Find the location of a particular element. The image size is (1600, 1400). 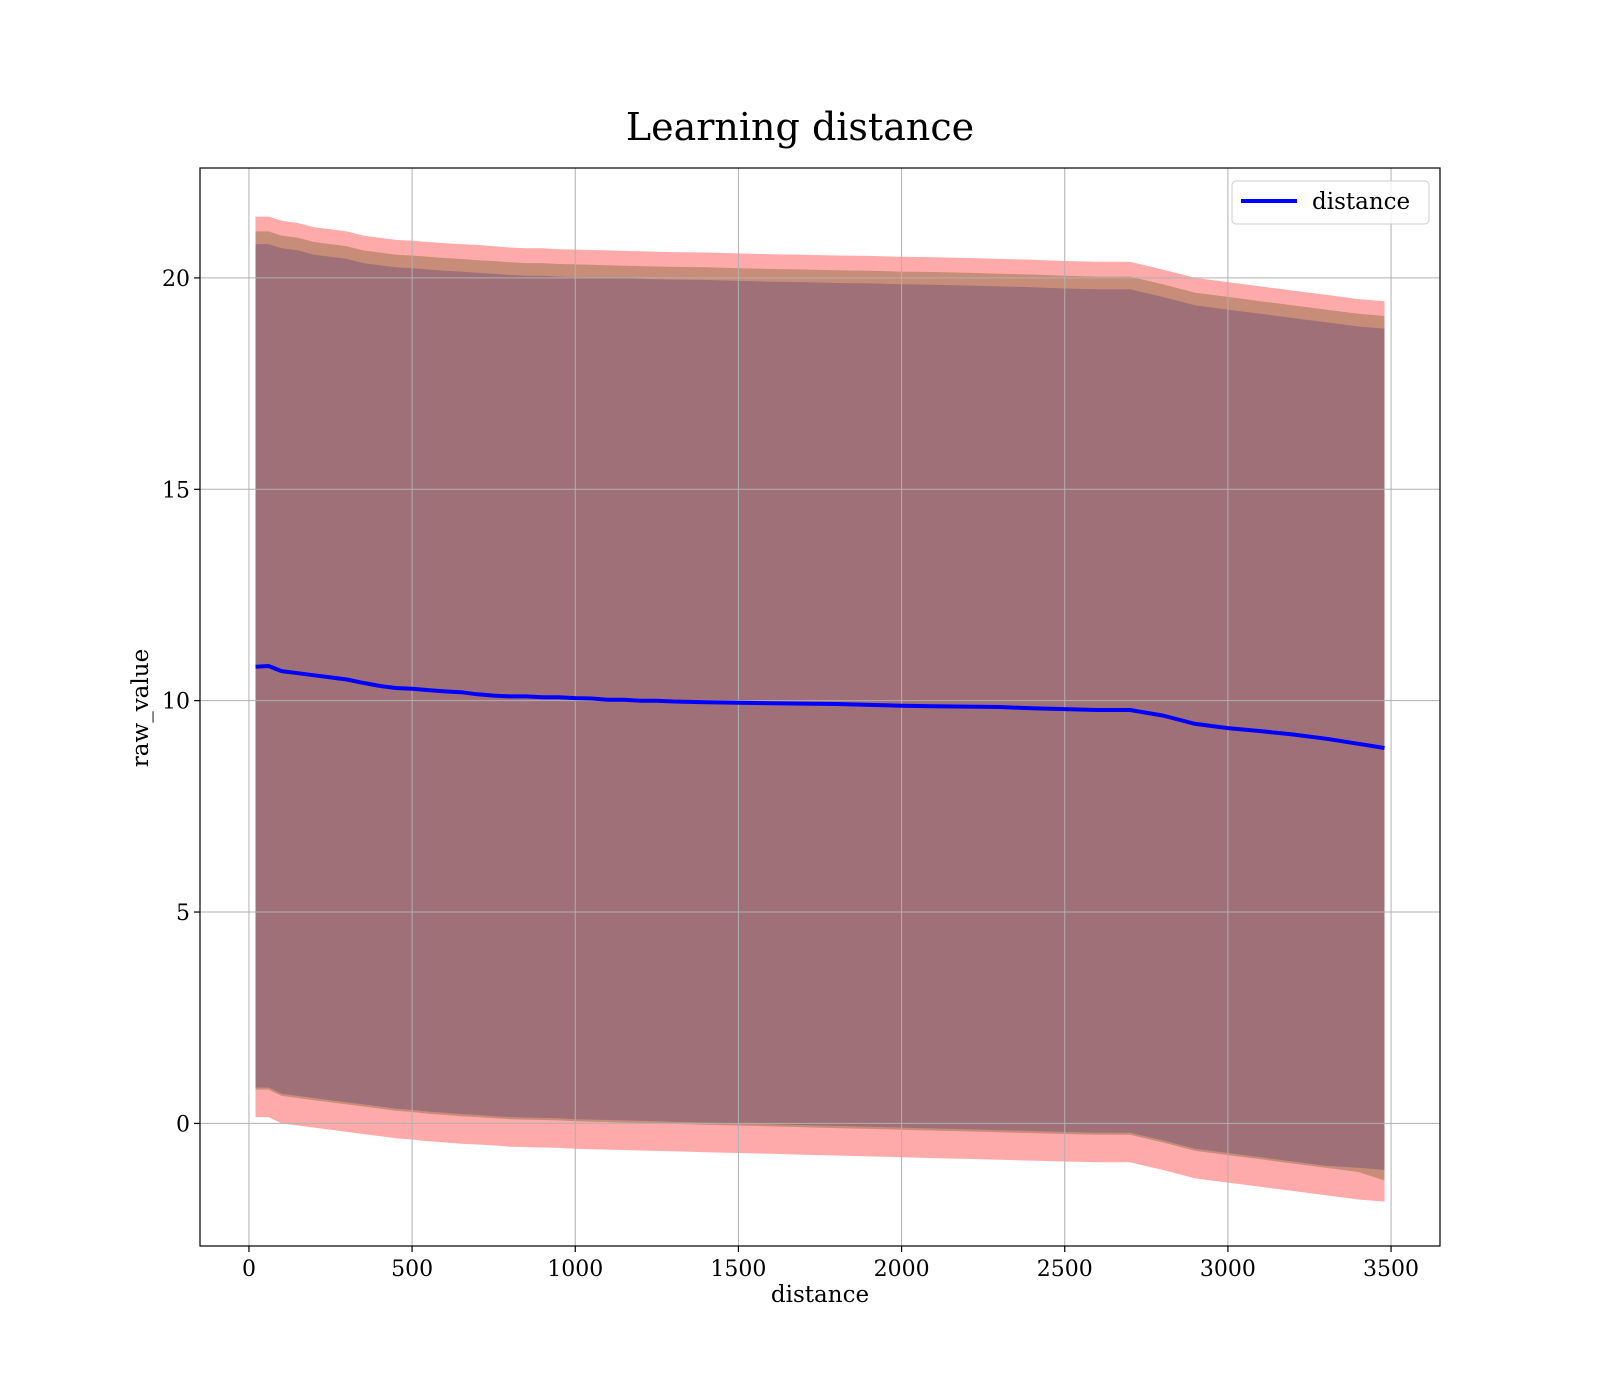

legend-box is located at coordinates (1330, 202).